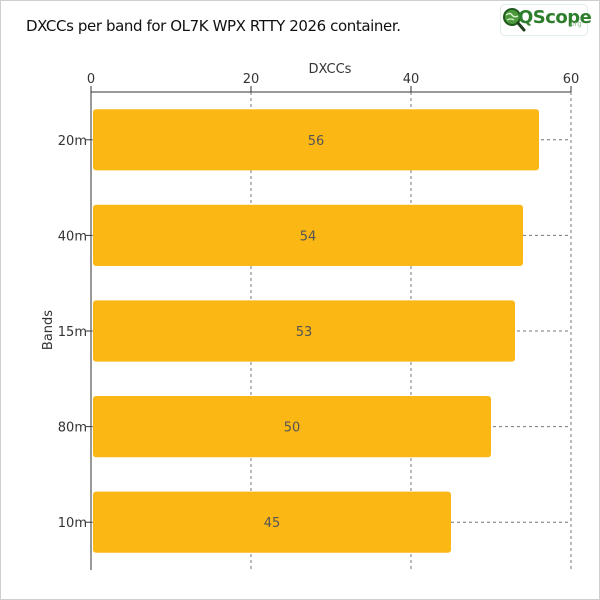 The image size is (600, 600). I want to click on bar-20m, so click(316, 140).